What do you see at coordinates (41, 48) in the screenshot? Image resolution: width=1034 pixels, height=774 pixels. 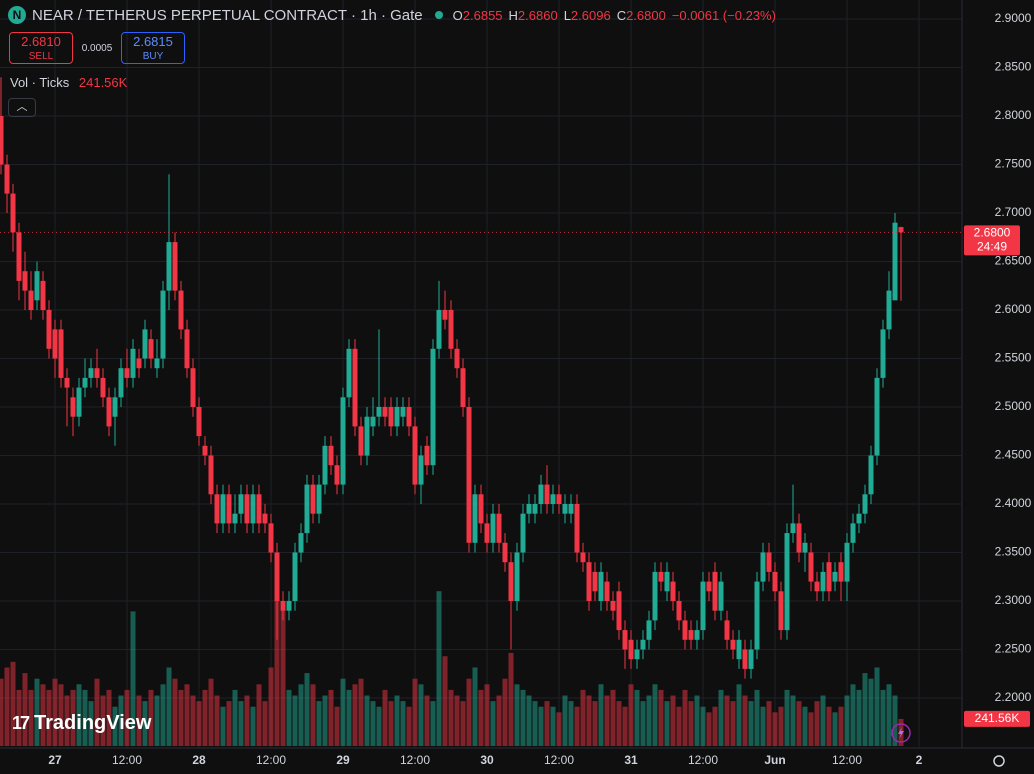 I see `sell-button: 2.6810 SELL` at bounding box center [41, 48].